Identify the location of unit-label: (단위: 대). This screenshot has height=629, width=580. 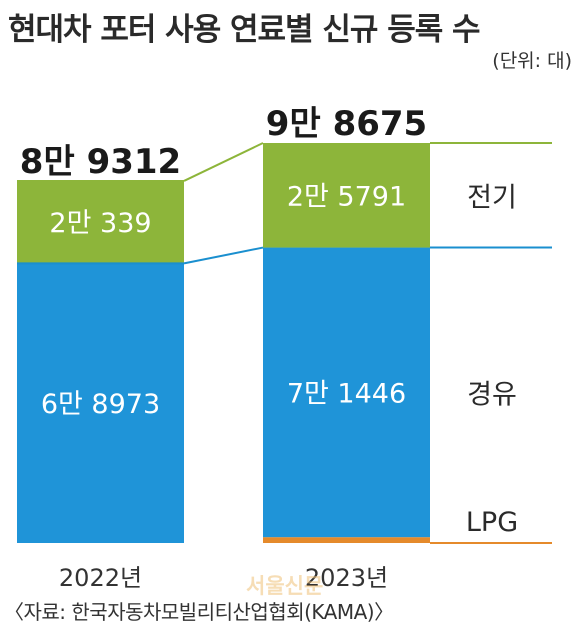
(532, 61).